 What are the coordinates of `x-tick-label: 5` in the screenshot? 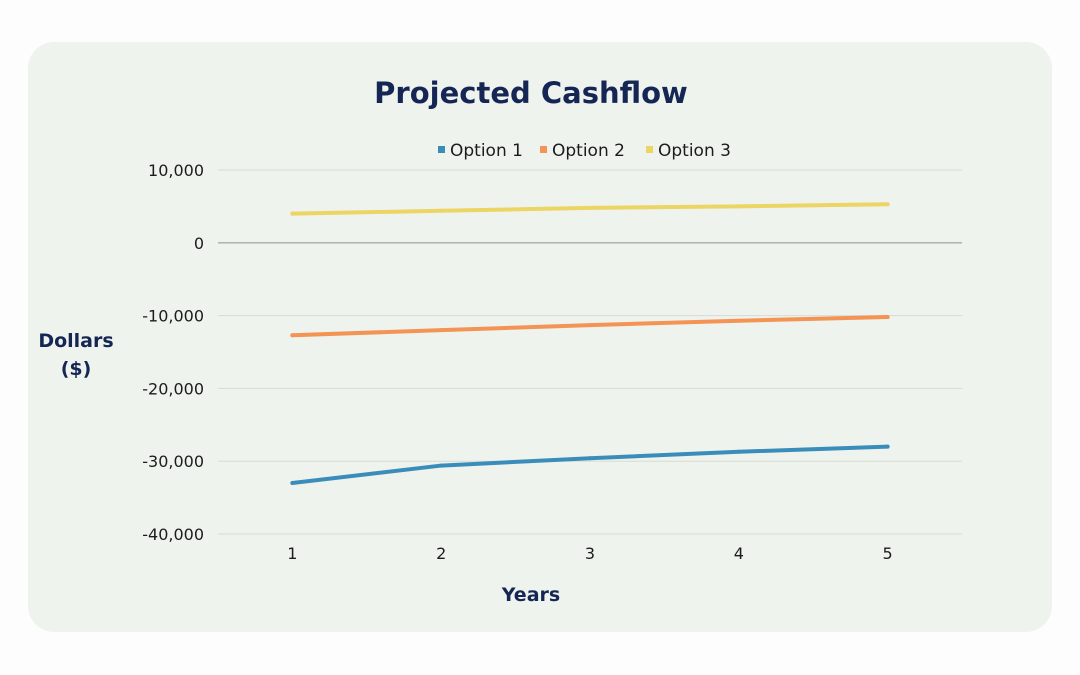 It's located at (888, 553).